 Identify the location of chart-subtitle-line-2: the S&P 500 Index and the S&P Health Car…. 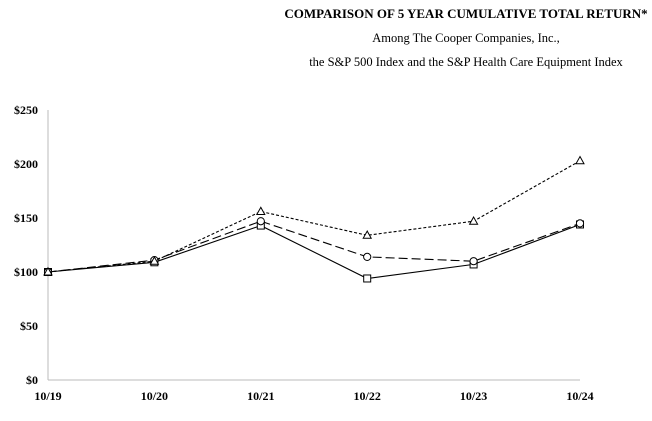
(466, 62).